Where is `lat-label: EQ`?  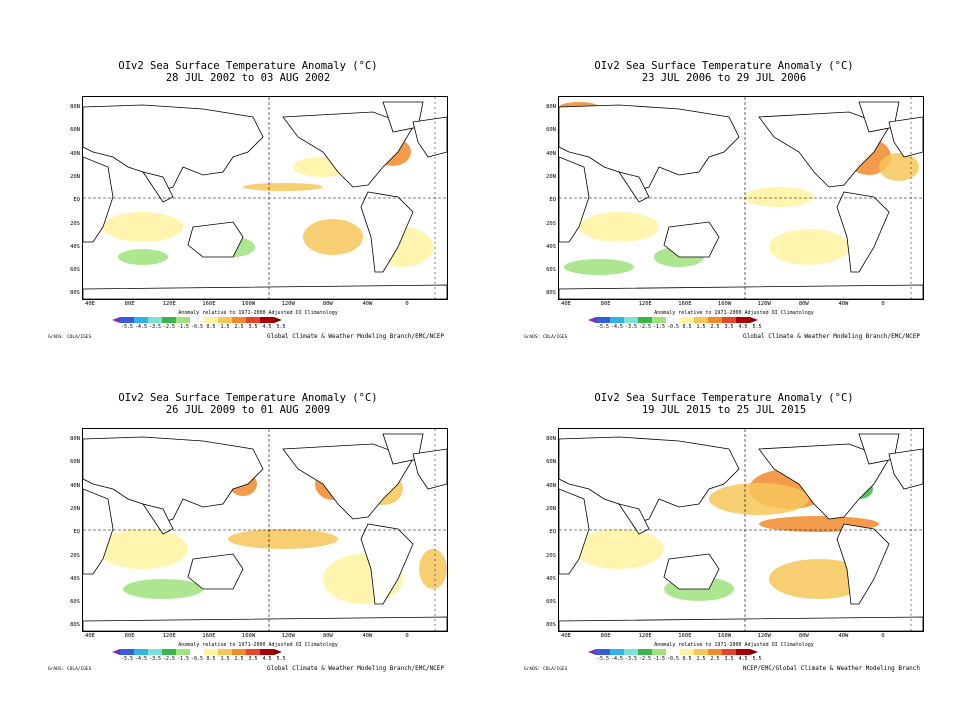
lat-label: EQ is located at coordinates (552, 200).